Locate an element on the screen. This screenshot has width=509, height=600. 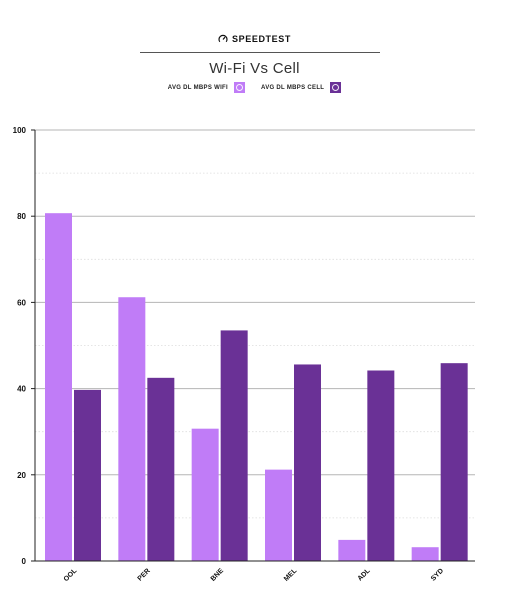
y-tick-label: 60 is located at coordinates (21, 302).